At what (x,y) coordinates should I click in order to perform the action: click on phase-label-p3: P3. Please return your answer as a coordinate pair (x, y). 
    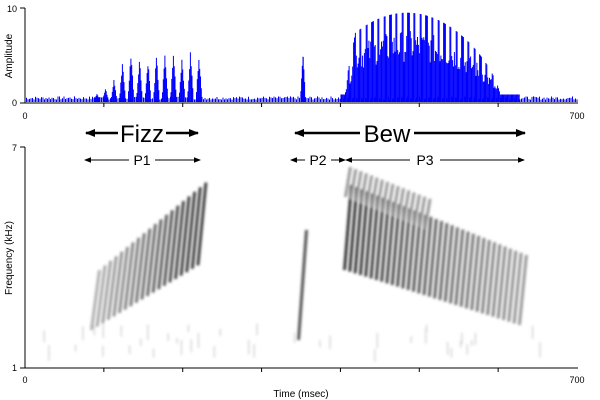
    Looking at the image, I should click on (424, 160).